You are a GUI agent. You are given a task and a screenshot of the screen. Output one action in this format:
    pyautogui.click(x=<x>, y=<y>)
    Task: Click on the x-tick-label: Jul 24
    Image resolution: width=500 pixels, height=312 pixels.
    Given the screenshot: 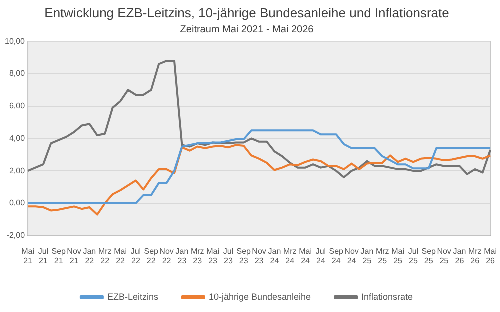 What is the action you would take?
    pyautogui.click(x=321, y=256)
    